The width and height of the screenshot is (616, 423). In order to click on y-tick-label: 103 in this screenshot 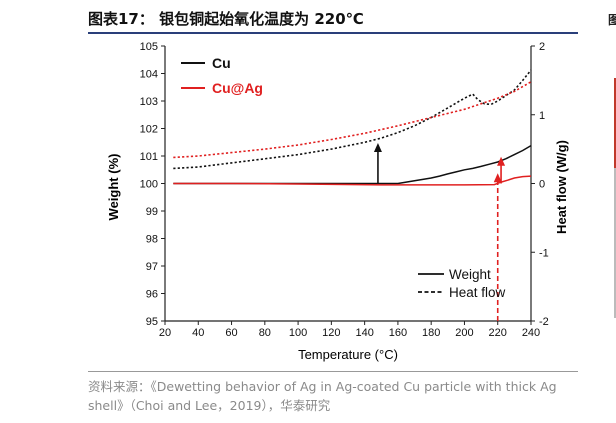, I will do `click(149, 102)`.